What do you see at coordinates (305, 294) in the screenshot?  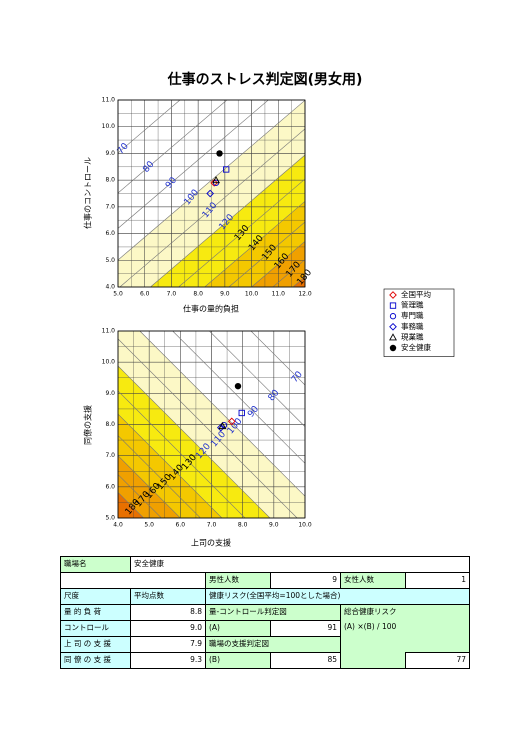 I see `x-tick-label: 12.0` at bounding box center [305, 294].